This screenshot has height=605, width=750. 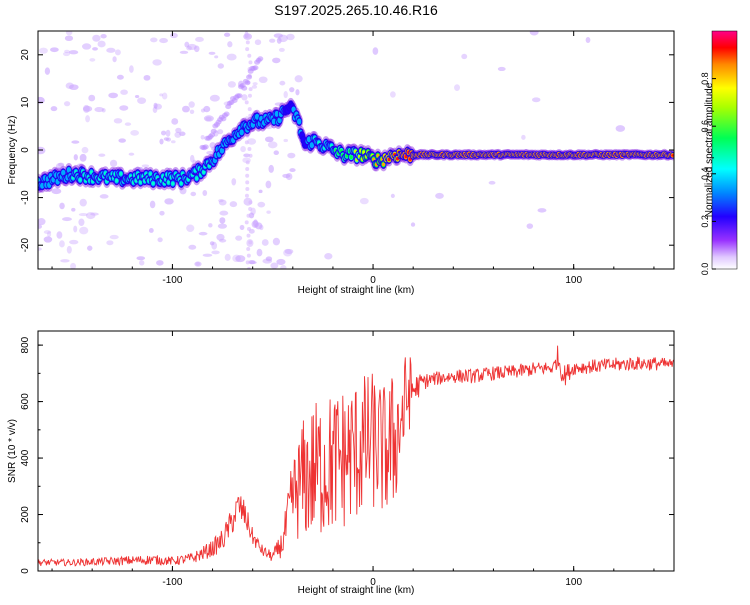 What do you see at coordinates (705, 174) in the screenshot?
I see `colorbar-tick-label: 0.4` at bounding box center [705, 174].